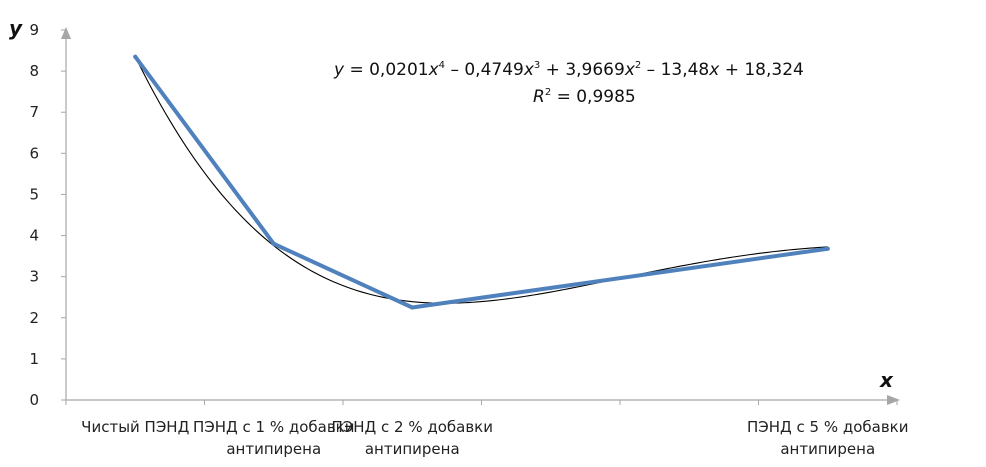 The image size is (986, 467). I want to click on y-axis-arrow, so click(66, 33).